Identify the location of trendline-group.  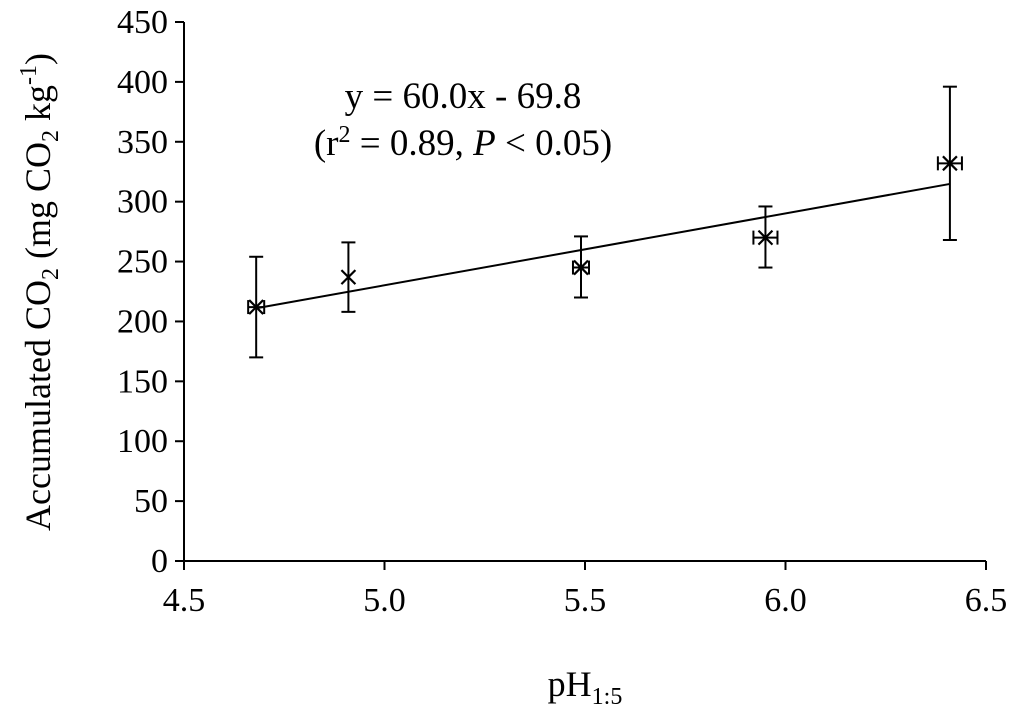
(603, 246).